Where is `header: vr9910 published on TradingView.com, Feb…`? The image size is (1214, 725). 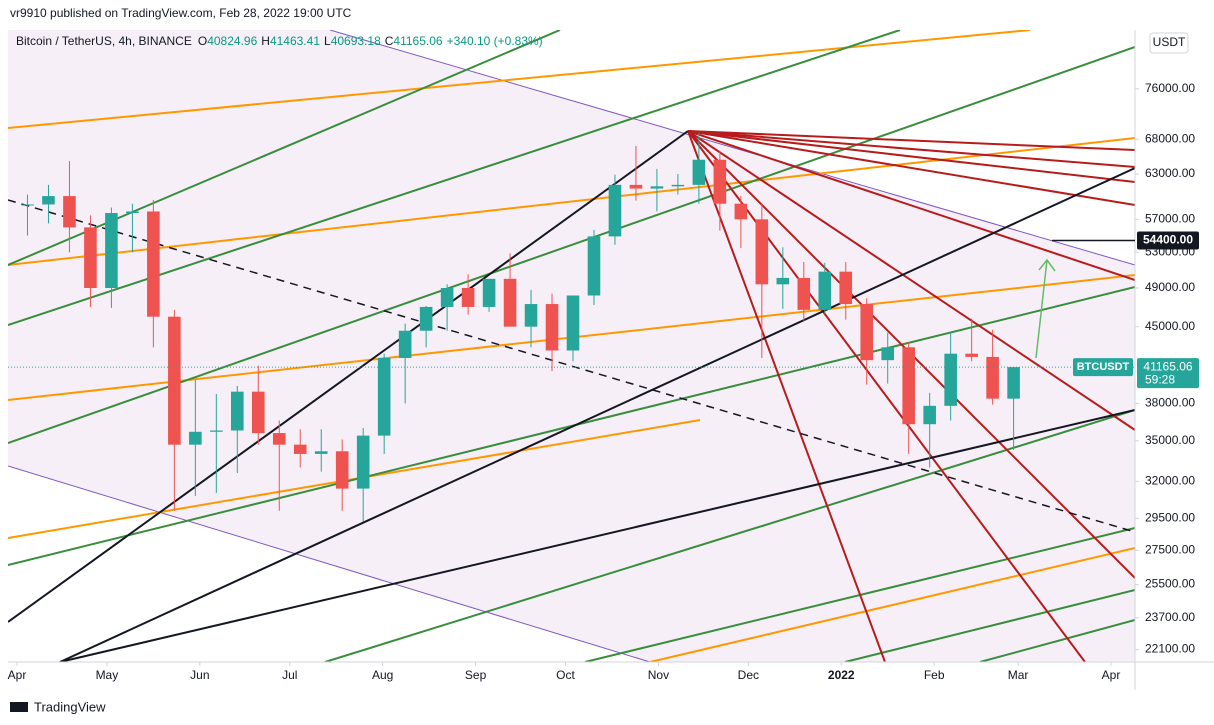 header: vr9910 published on TradingView.com, Feb… is located at coordinates (181, 13).